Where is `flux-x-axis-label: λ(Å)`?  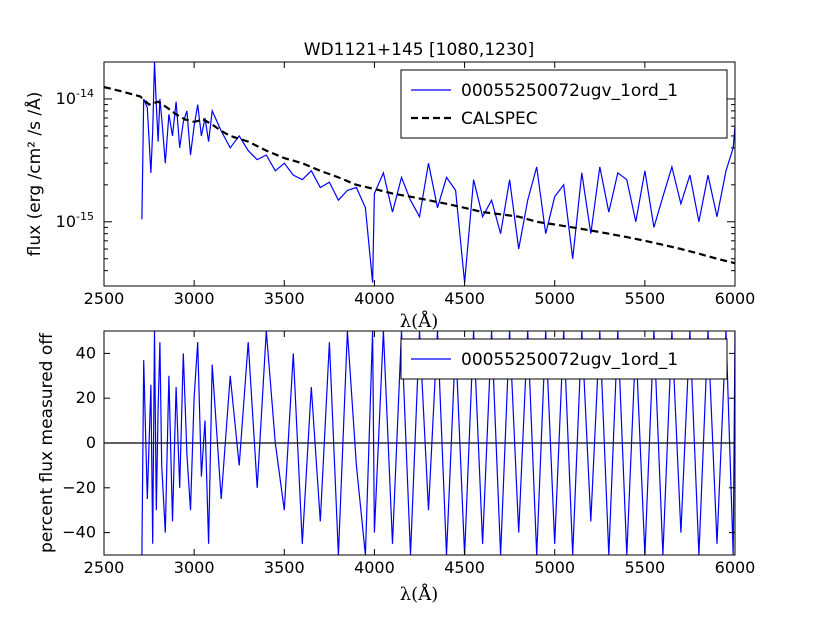
flux-x-axis-label: λ(Å) is located at coordinates (419, 321).